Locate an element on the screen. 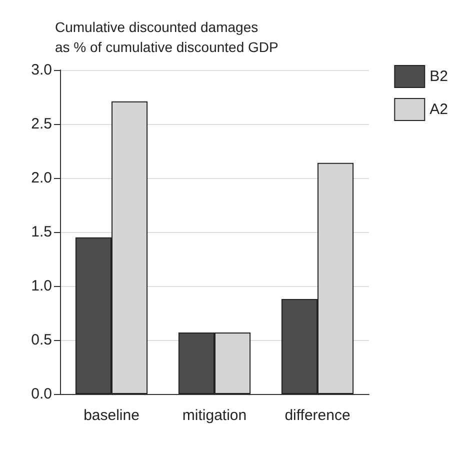 The image size is (467, 452). legend-label: A2 is located at coordinates (439, 109).